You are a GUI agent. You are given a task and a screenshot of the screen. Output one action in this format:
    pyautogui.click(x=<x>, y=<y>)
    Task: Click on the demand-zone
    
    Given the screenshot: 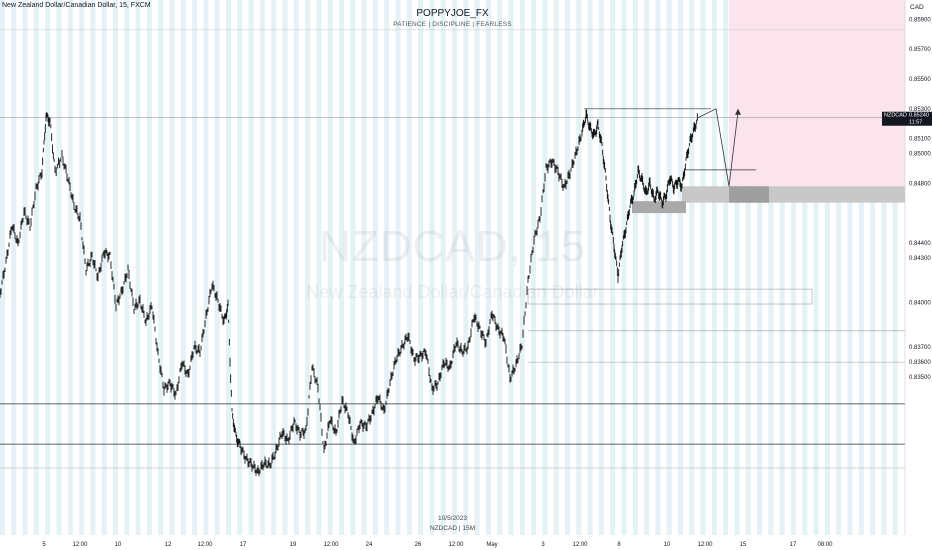 What is the action you would take?
    pyautogui.click(x=793, y=194)
    